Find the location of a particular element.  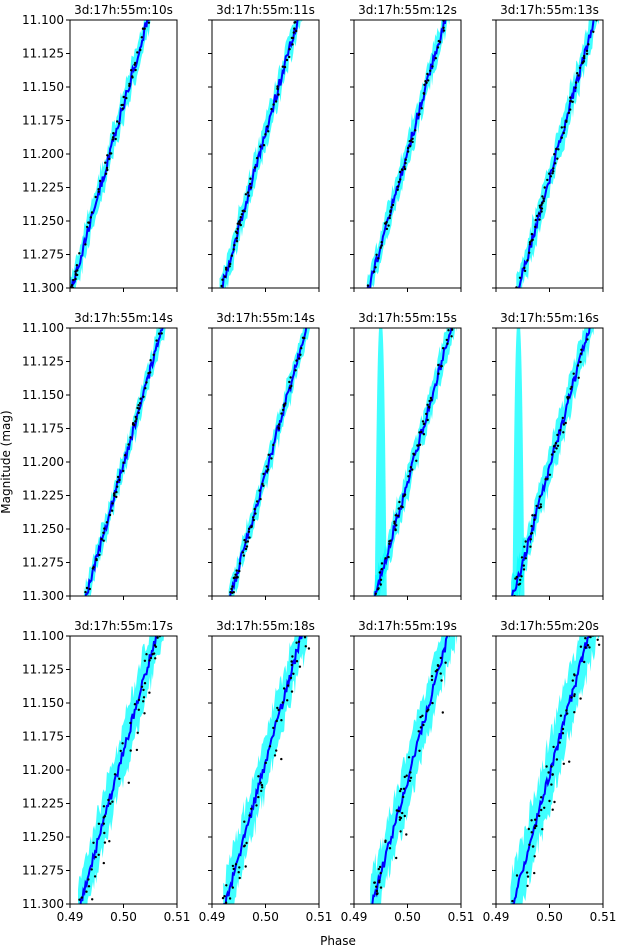

y-tick-label: 11.125 is located at coordinates (43, 670).